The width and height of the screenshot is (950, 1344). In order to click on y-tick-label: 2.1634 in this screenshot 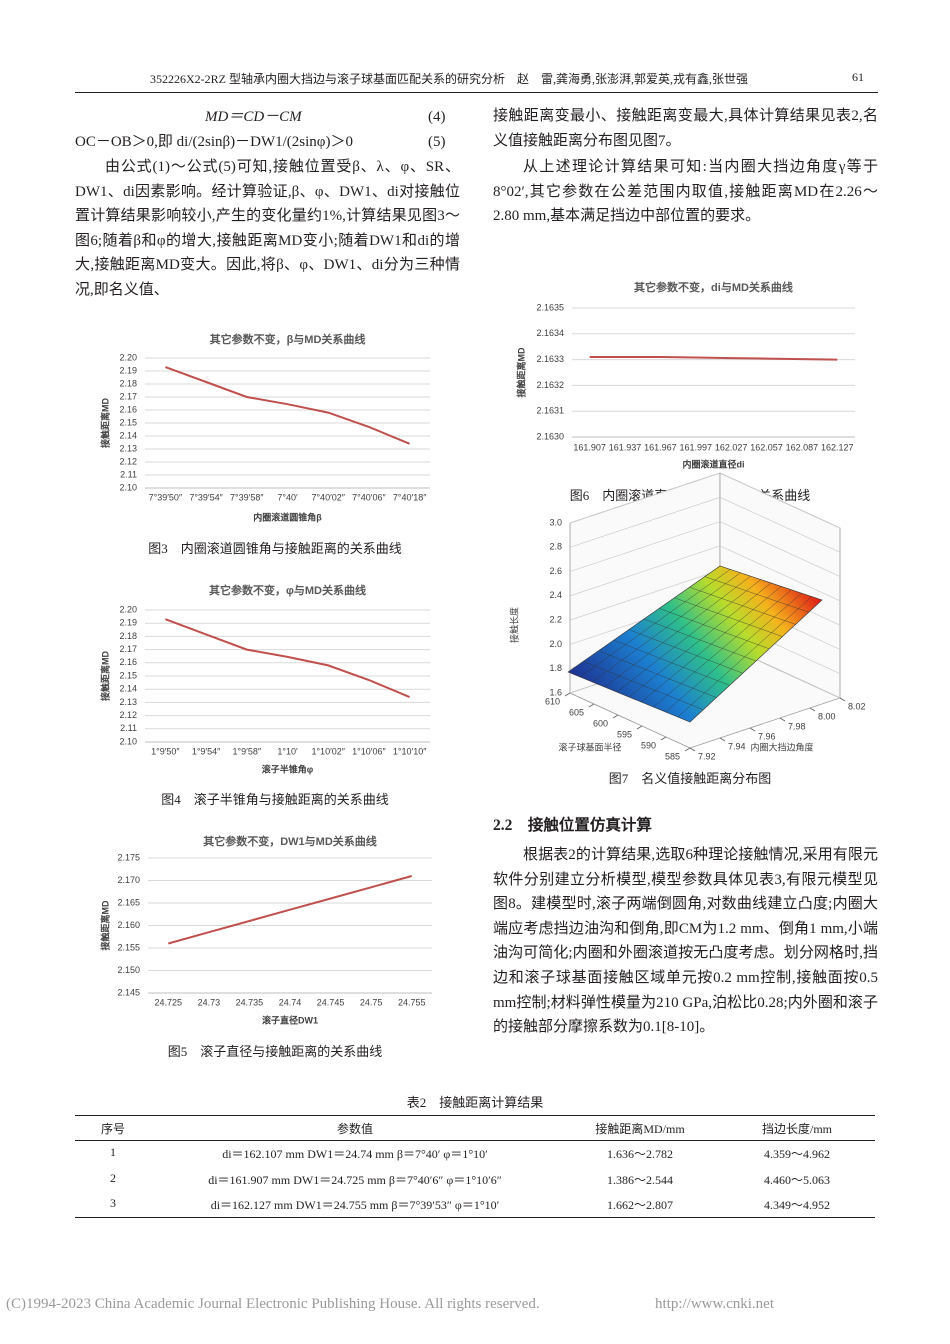, I will do `click(550, 333)`.